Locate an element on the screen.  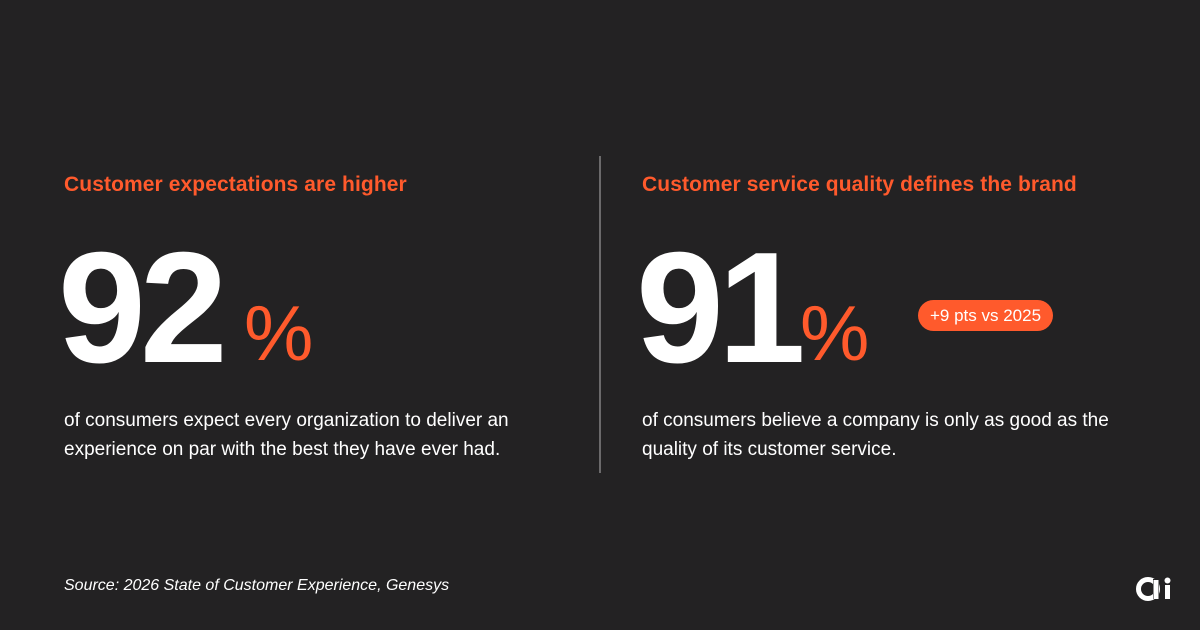
brand-logo-icon is located at coordinates (1153, 589).